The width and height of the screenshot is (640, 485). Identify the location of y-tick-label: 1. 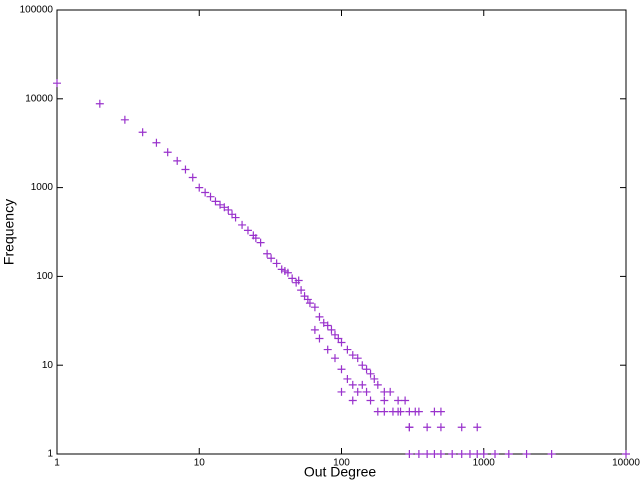
(50, 454).